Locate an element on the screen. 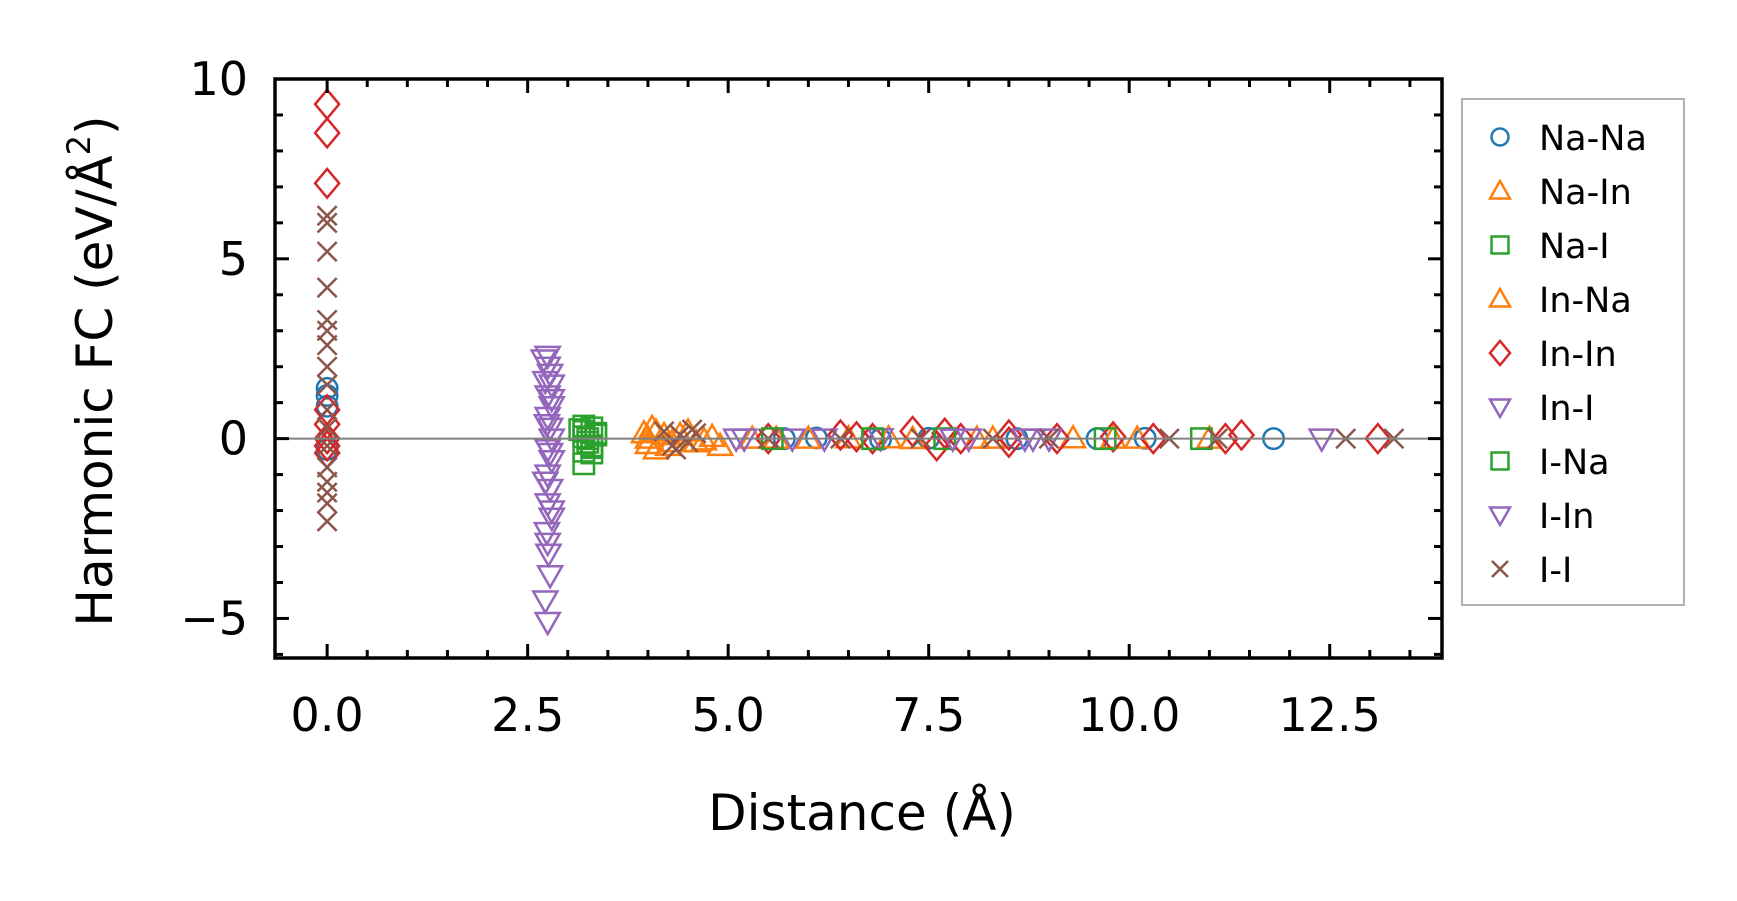  legend-marker-i-i is located at coordinates (1500, 569).